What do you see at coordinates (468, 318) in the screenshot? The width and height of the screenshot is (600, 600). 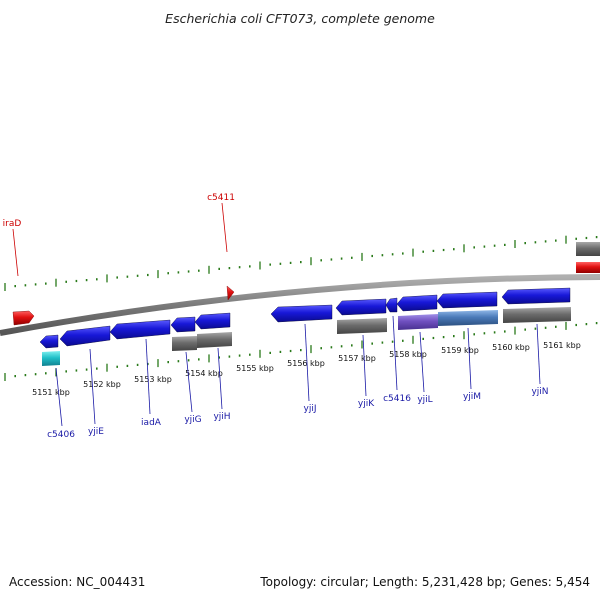 I see `feature-steel-block` at bounding box center [468, 318].